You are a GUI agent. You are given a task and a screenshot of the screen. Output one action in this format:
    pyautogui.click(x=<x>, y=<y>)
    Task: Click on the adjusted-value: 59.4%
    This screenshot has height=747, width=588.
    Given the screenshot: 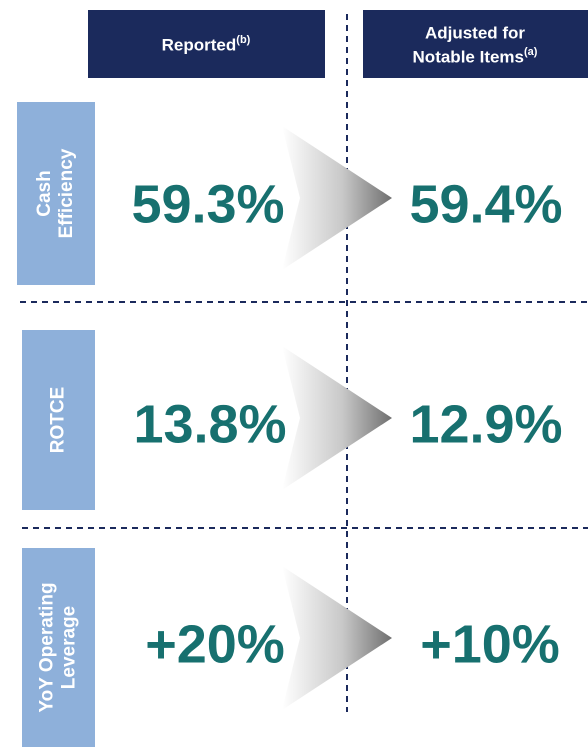 What is the action you would take?
    pyautogui.click(x=485, y=204)
    